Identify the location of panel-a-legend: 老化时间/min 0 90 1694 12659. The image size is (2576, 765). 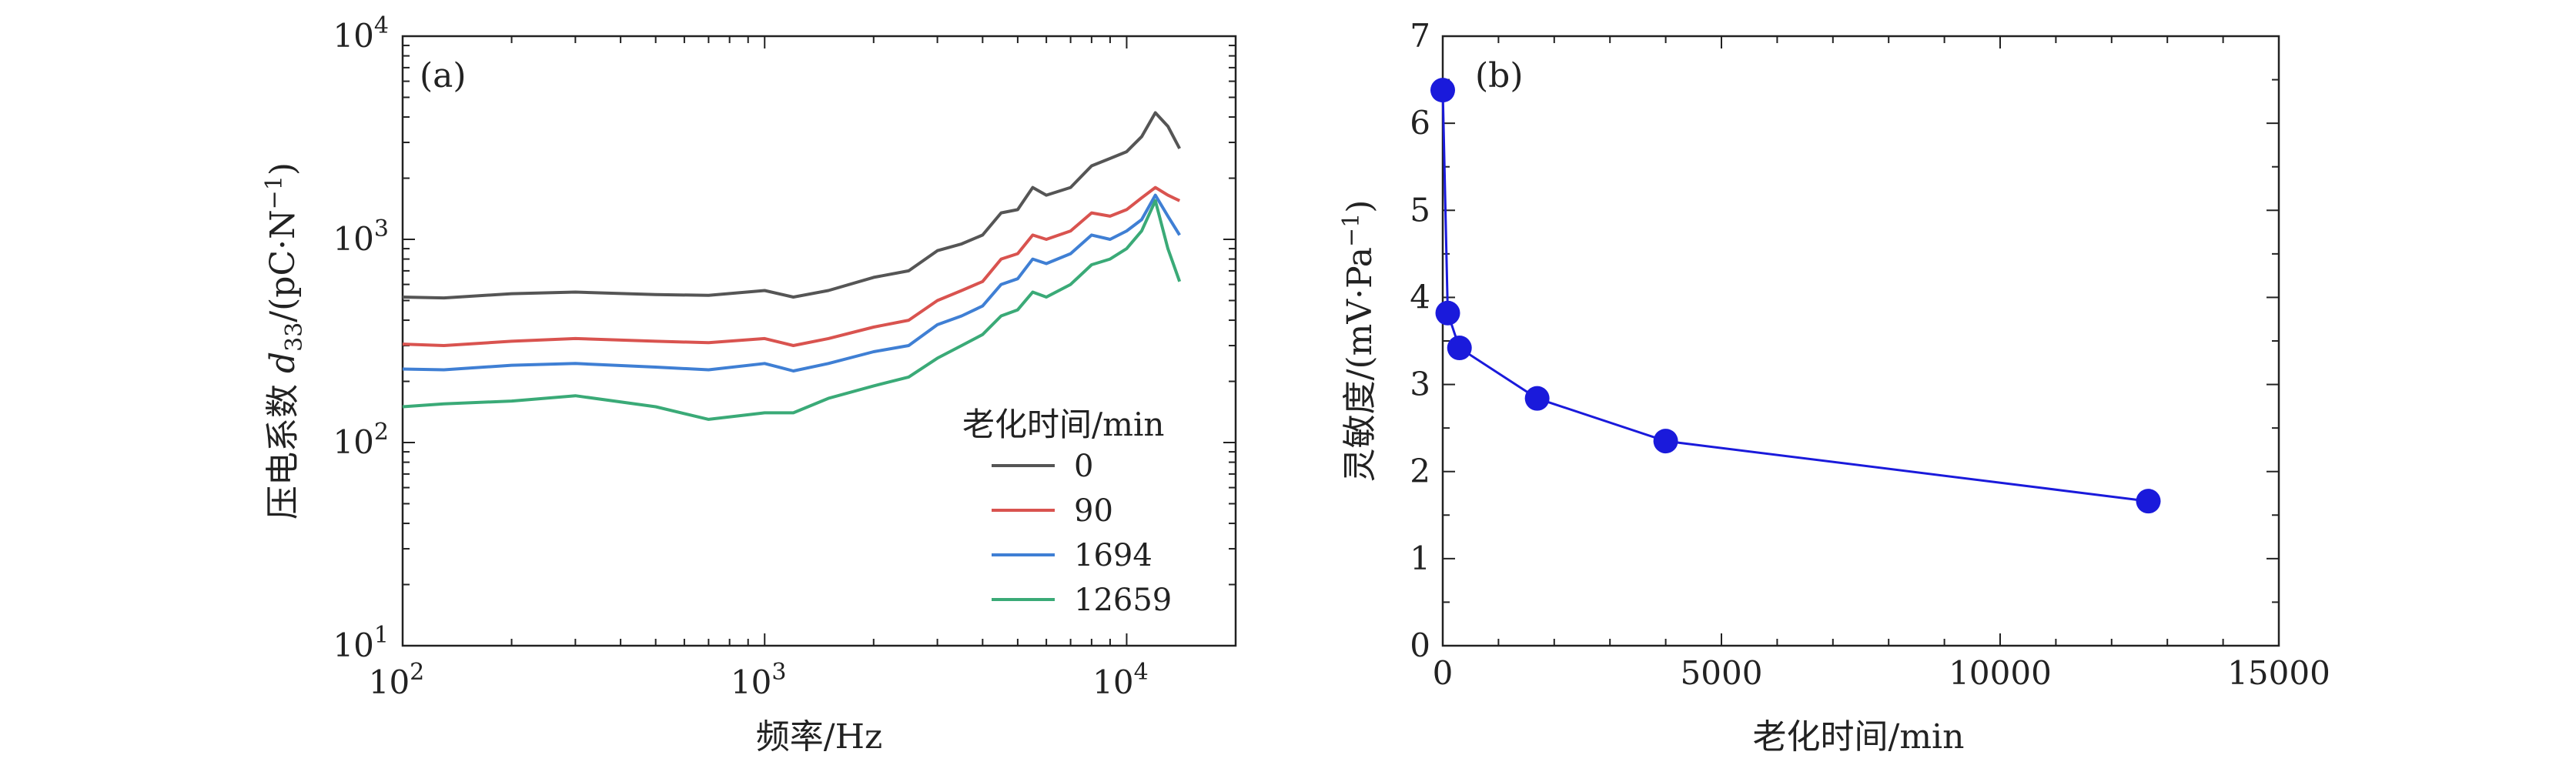
(1067, 512).